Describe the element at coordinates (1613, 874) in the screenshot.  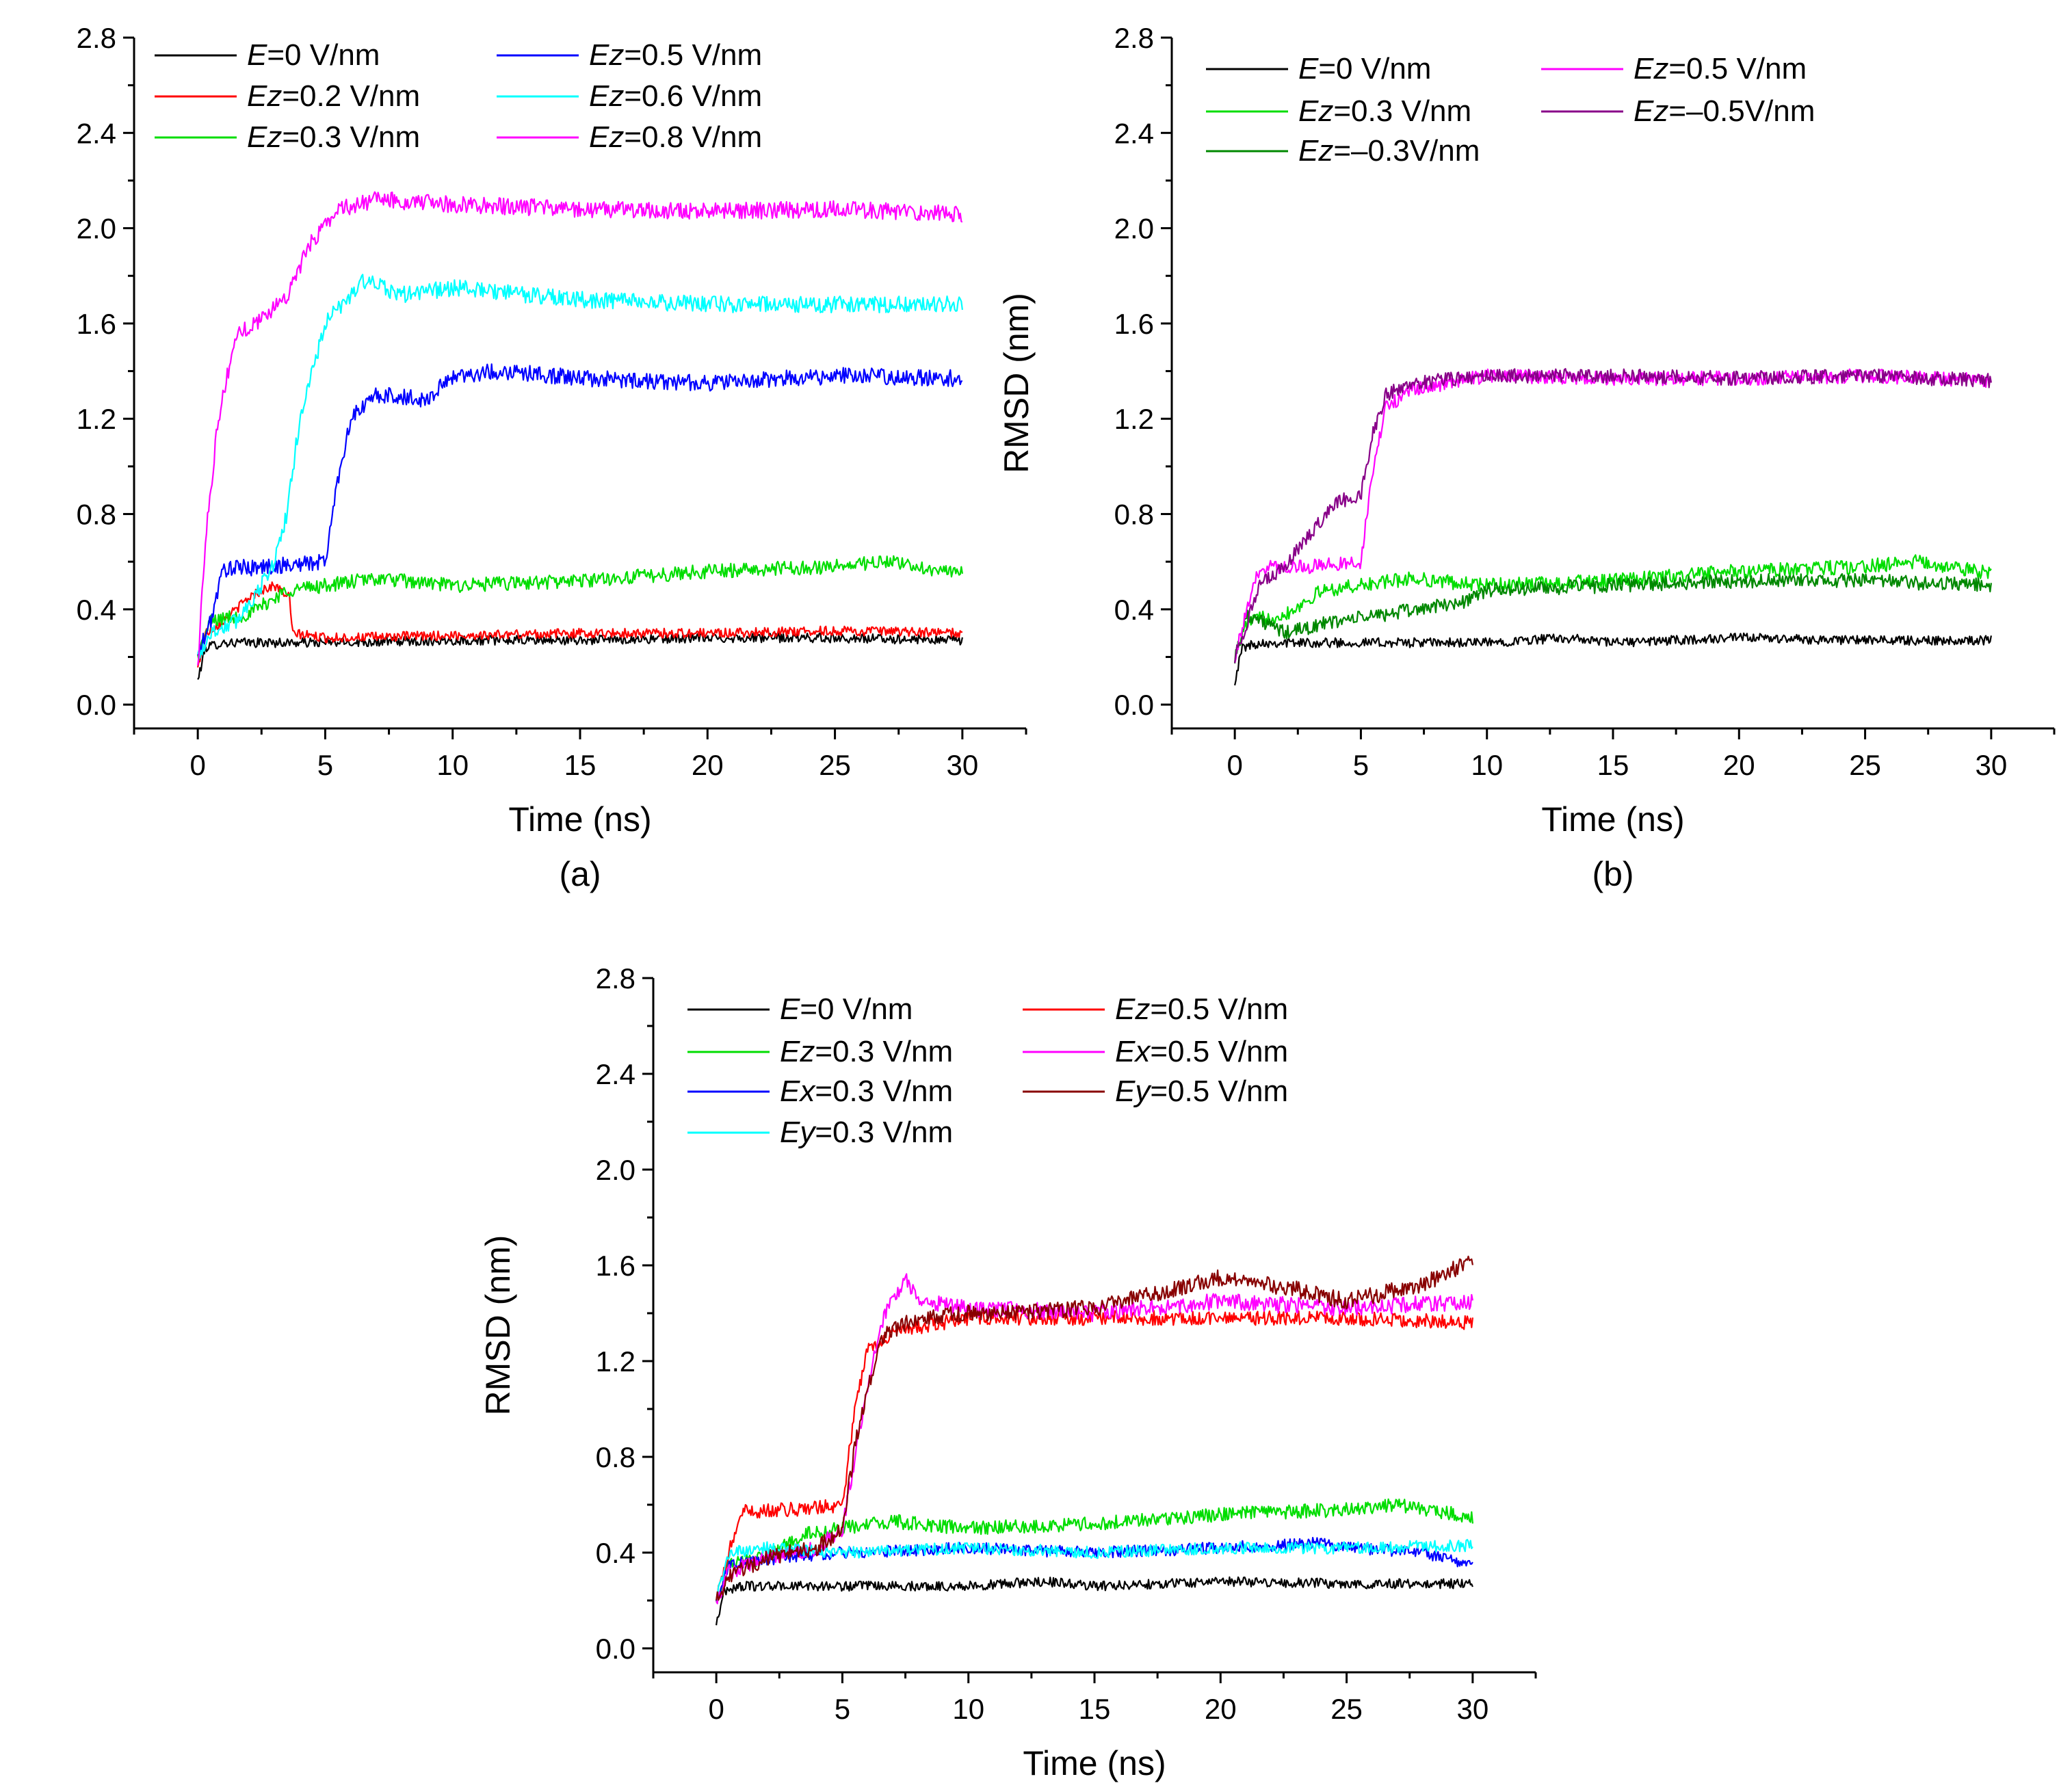
I see `panel-caption: (b)` at that location.